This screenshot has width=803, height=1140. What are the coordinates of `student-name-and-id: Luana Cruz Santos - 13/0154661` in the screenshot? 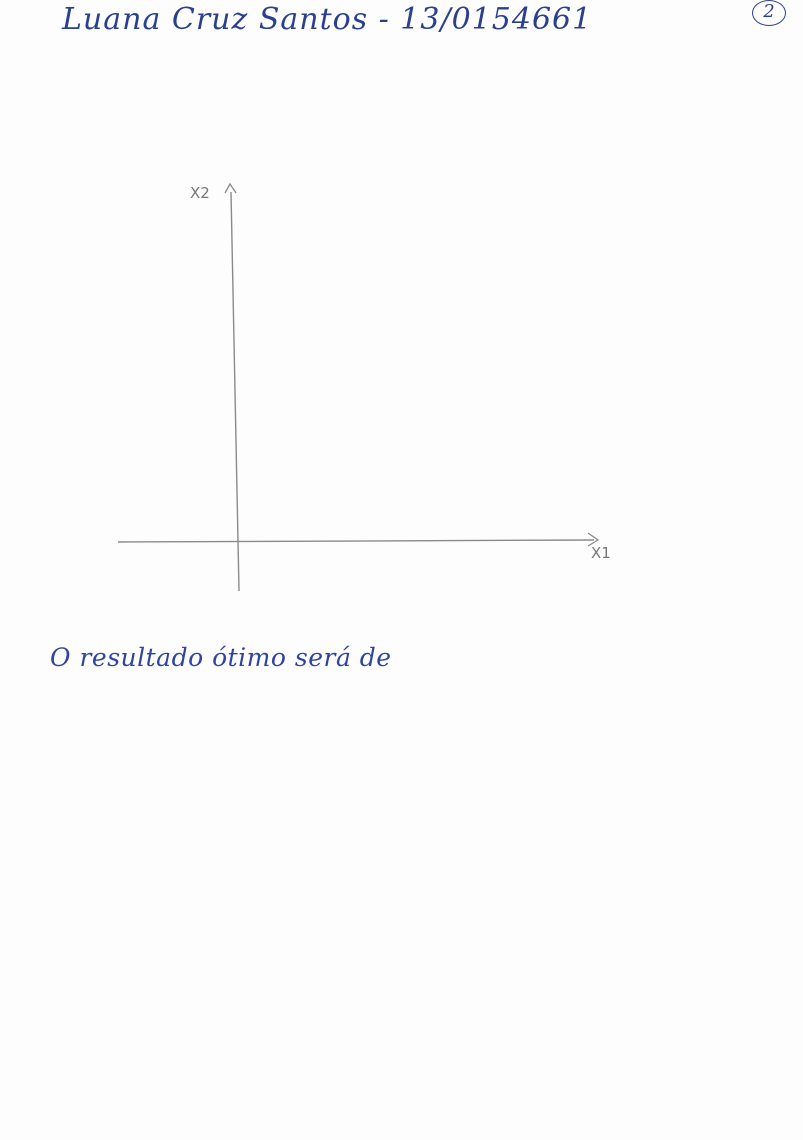 It's located at (327, 19).